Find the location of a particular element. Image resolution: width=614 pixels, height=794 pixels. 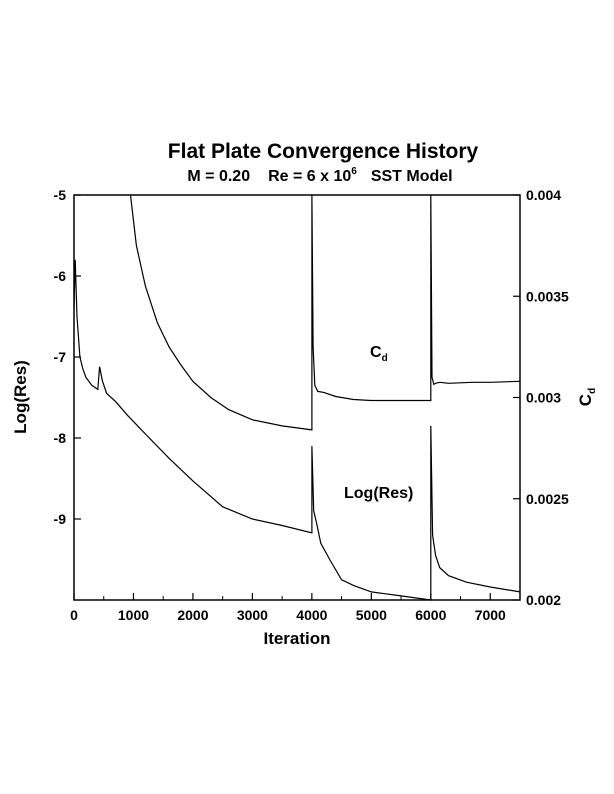

y-right-tick-label: 0.0025 is located at coordinates (547, 499).